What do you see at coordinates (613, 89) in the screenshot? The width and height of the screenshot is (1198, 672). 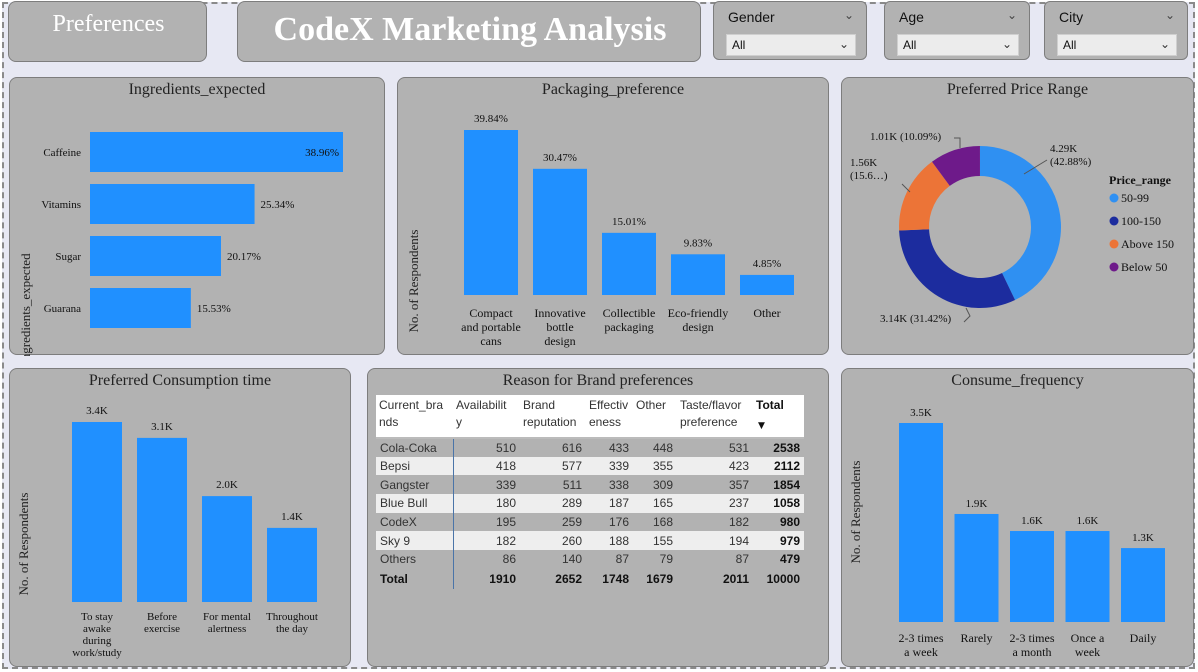 I see `packaging-title: Packaging_preference` at bounding box center [613, 89].